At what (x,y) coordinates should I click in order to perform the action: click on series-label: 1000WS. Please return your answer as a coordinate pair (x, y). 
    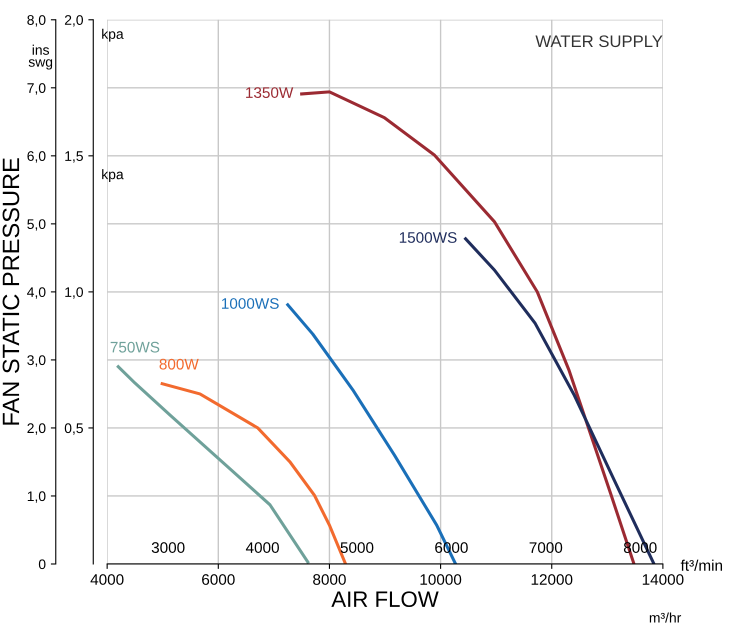
    Looking at the image, I should click on (250, 303).